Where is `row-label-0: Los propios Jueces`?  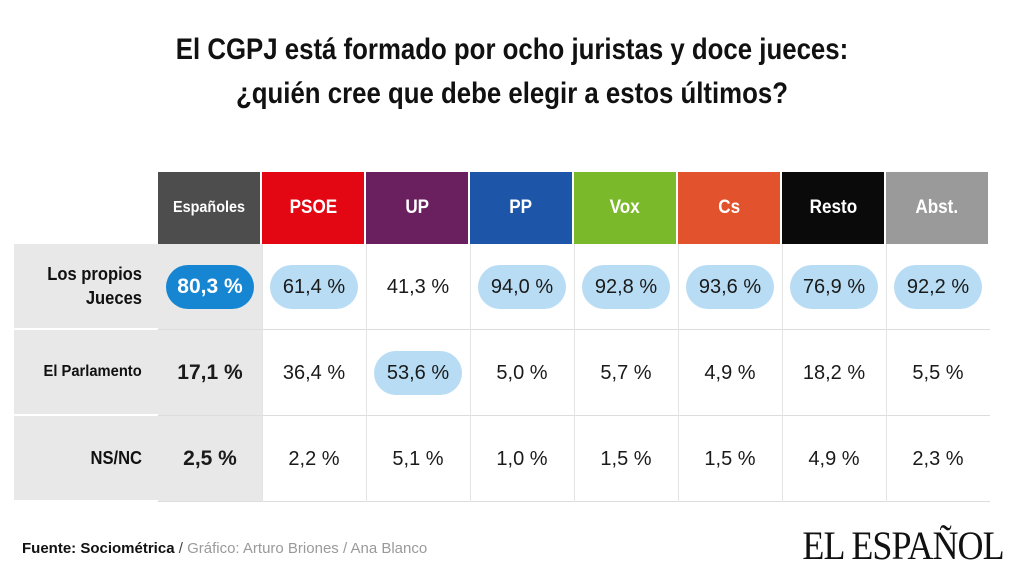 row-label-0: Los propios Jueces is located at coordinates (86, 287).